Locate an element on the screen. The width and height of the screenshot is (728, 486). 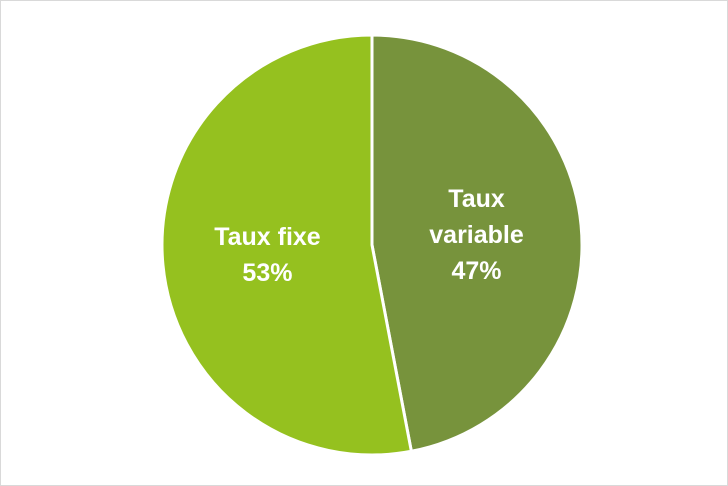
value-label: 53% is located at coordinates (267, 272).